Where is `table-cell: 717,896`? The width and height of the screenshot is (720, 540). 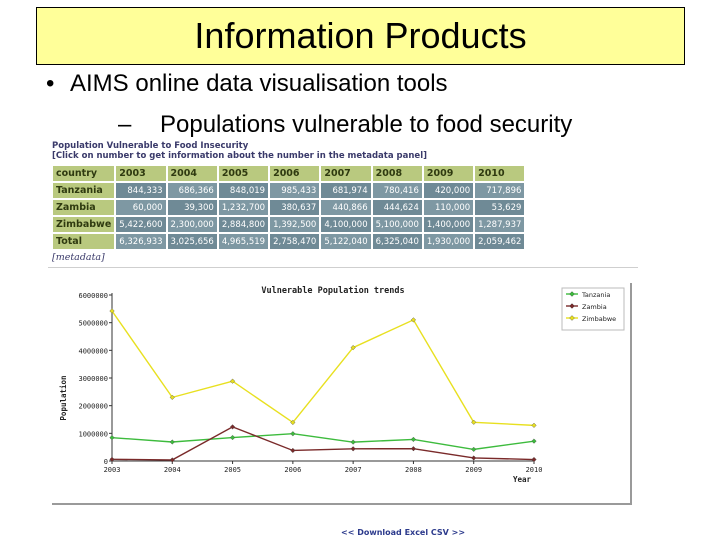
table-cell: 717,896 is located at coordinates (500, 190).